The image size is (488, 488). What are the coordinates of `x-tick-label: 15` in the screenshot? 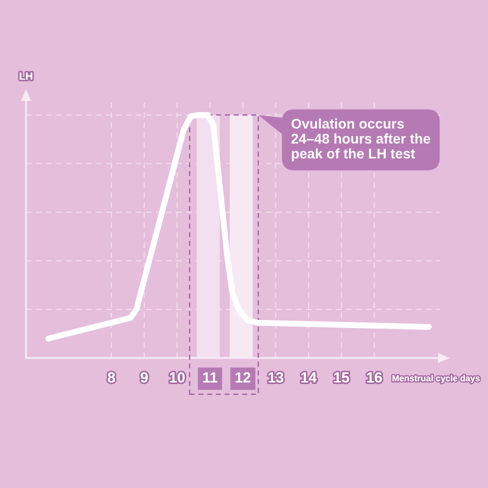 It's located at (342, 377).